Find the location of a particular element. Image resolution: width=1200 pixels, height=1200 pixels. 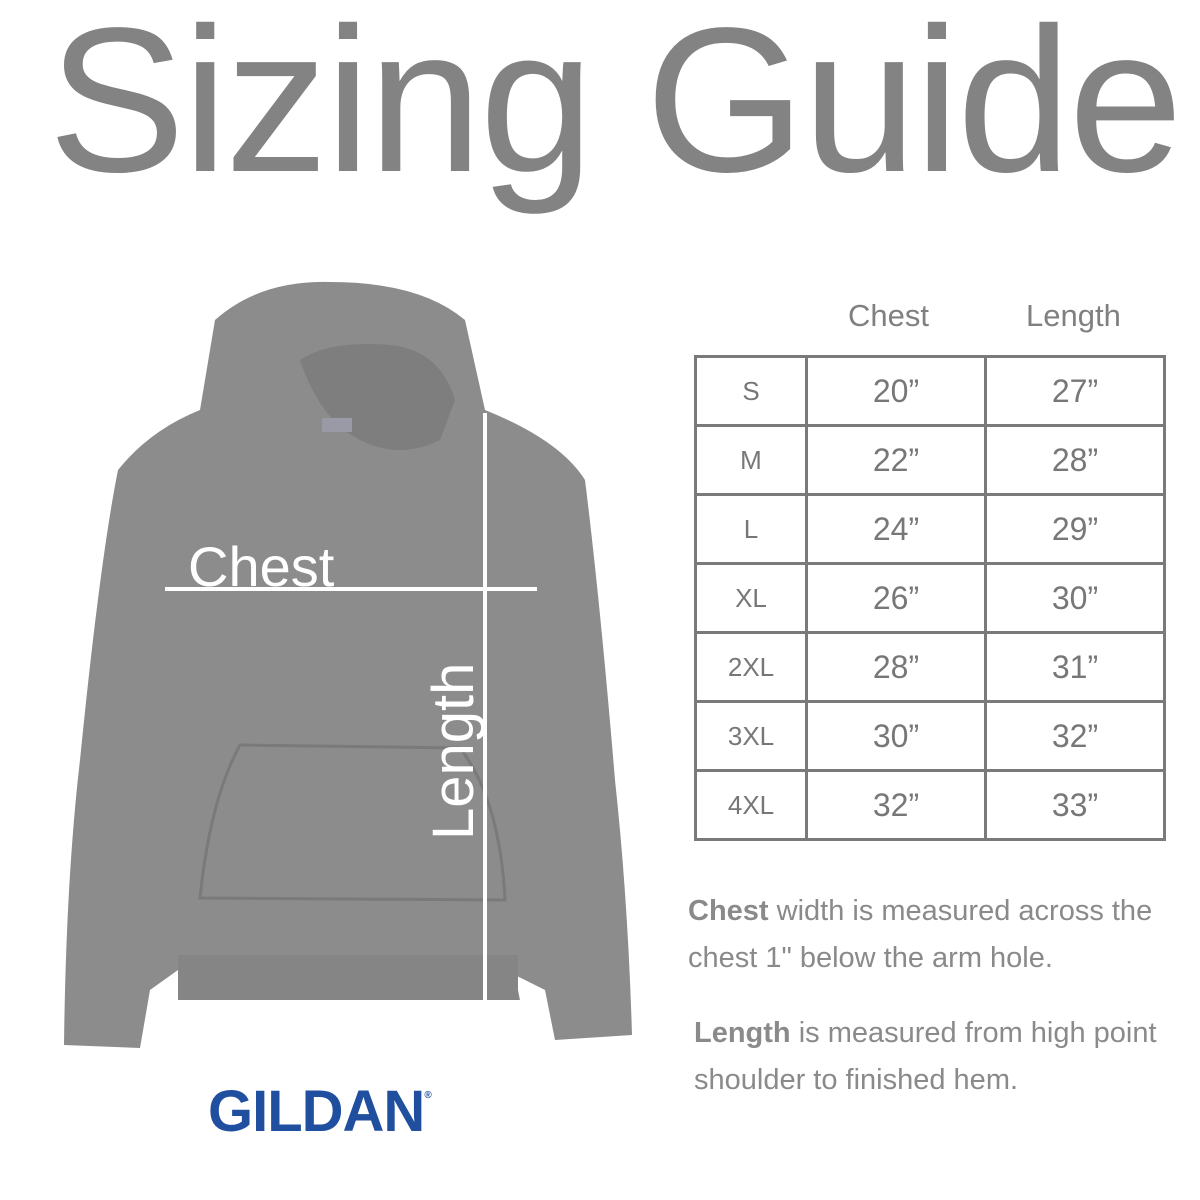

chest-cell: 28” is located at coordinates (896, 667).